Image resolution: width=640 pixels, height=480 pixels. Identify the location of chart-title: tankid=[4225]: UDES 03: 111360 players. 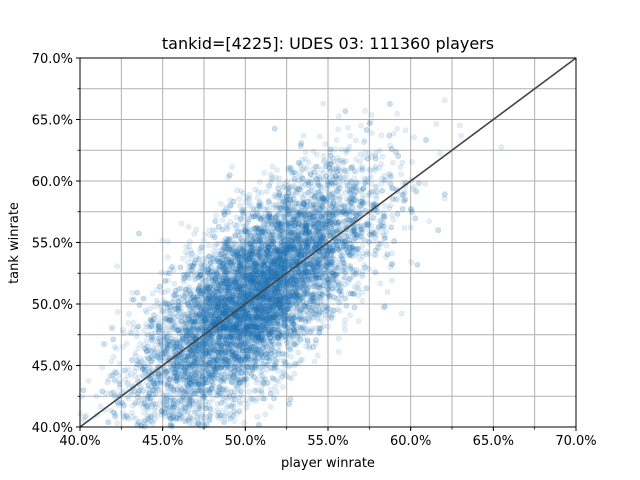
(328, 43).